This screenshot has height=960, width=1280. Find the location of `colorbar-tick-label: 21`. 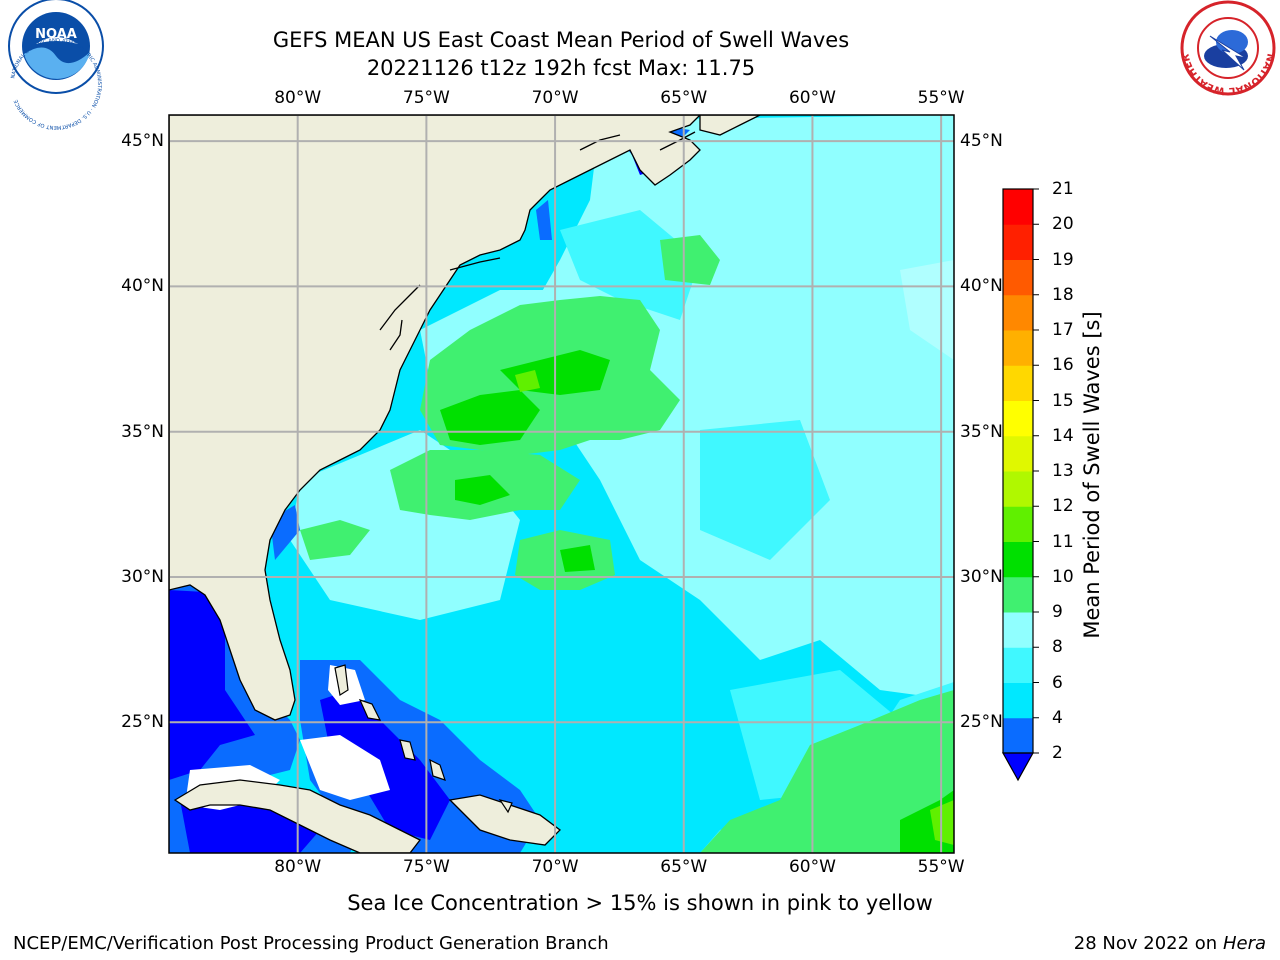

colorbar-tick-label: 21 is located at coordinates (1063, 189).